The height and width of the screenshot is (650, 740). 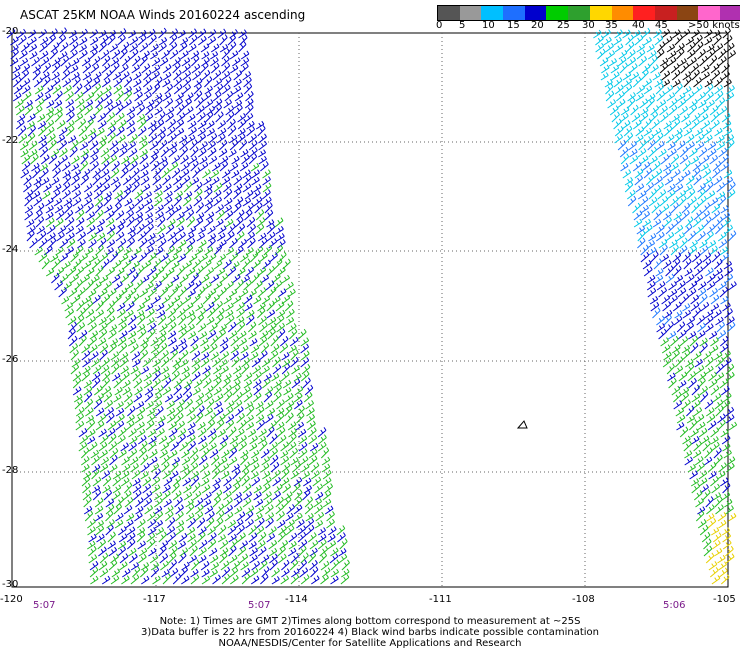 I want to click on legend-label-9: 45, so click(x=661, y=25).